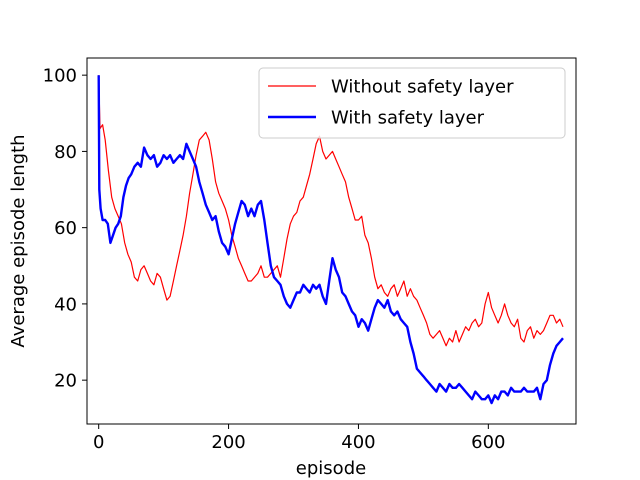  I want to click on legend-box, so click(412, 103).